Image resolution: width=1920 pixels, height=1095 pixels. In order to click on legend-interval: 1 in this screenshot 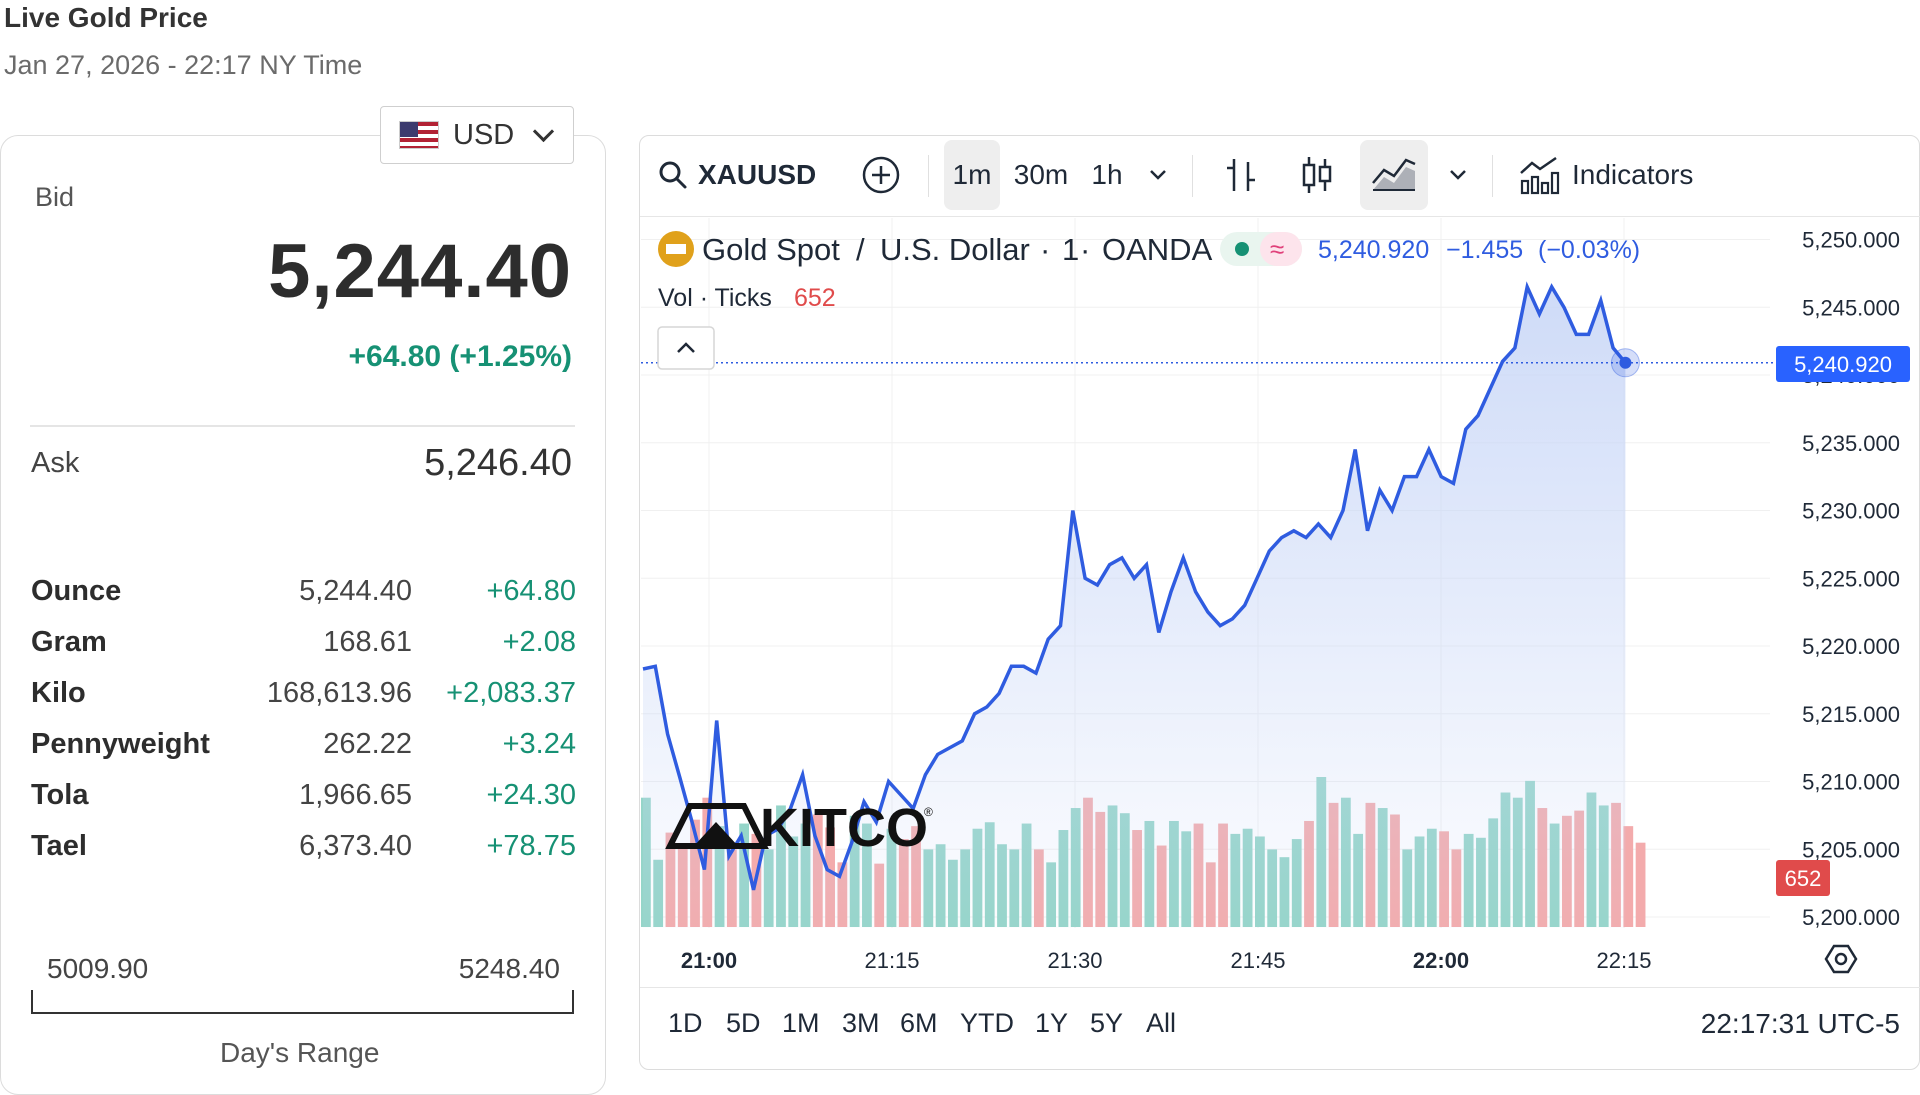, I will do `click(1070, 249)`.